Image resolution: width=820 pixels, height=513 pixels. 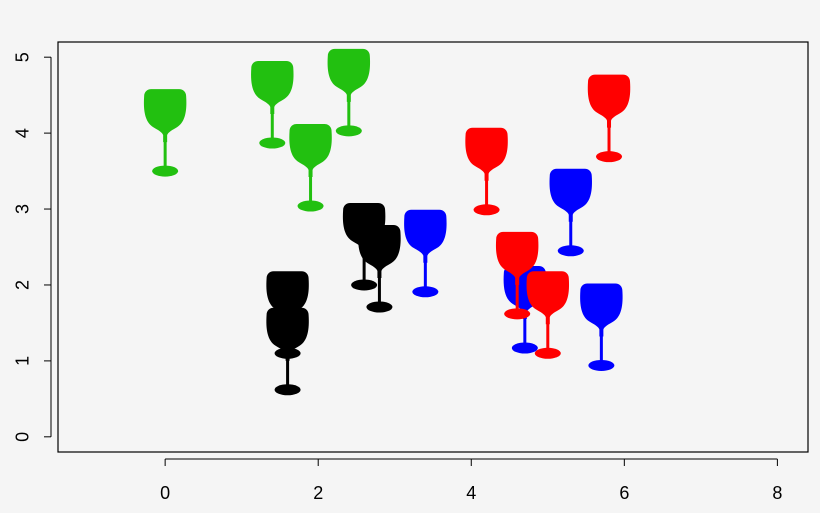 What do you see at coordinates (165, 493) in the screenshot?
I see `x-tick-label: 0` at bounding box center [165, 493].